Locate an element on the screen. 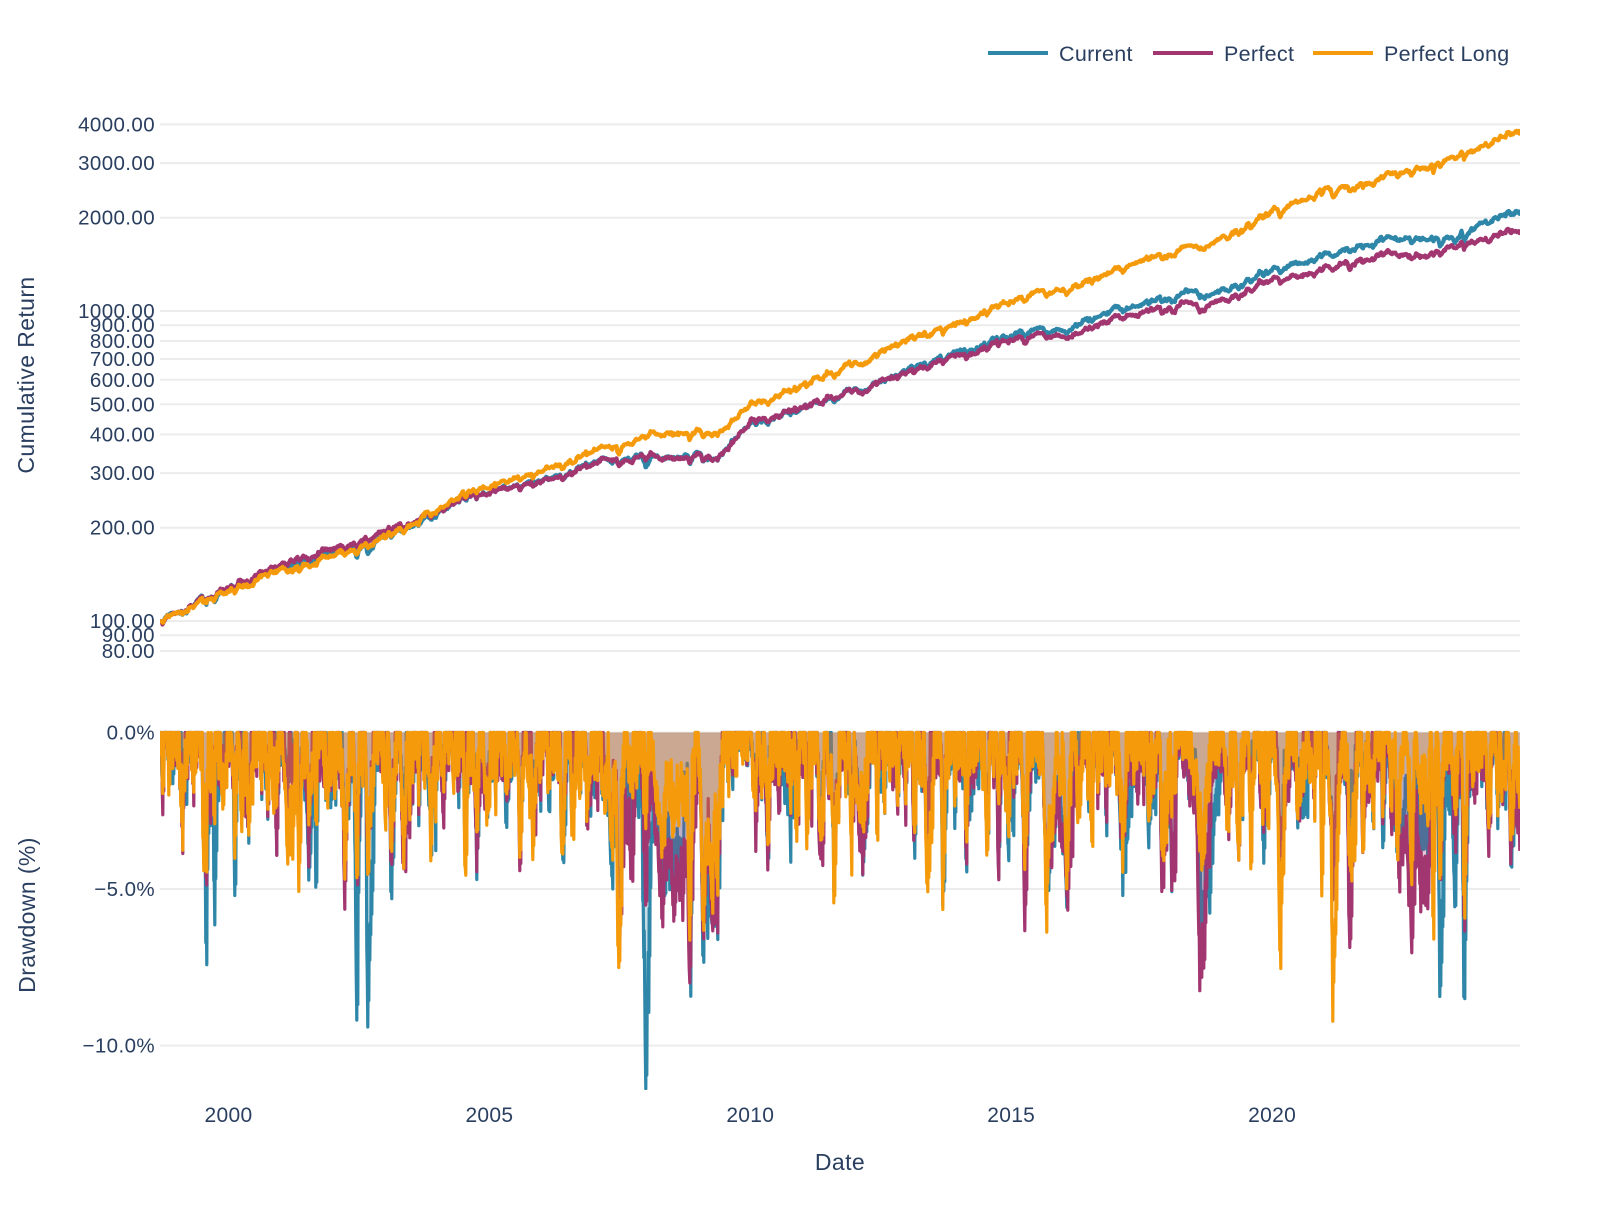  svg-text: Cumulative Return is located at coordinates (26, 374).